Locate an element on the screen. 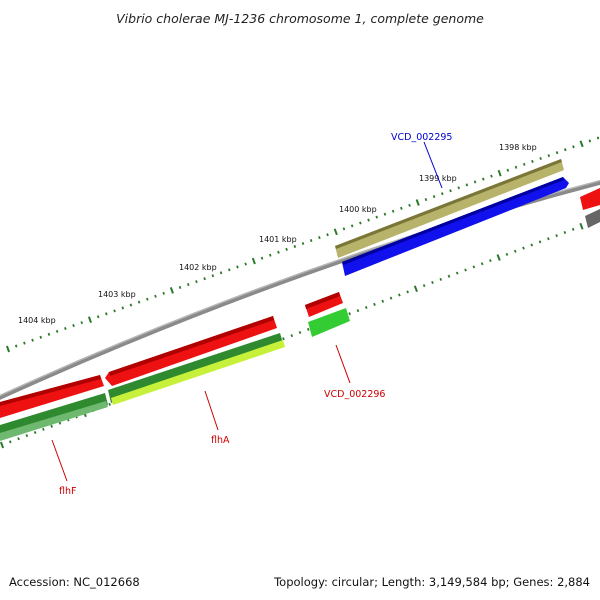  gene-feature-vcd-002296-green is located at coordinates (329, 322).